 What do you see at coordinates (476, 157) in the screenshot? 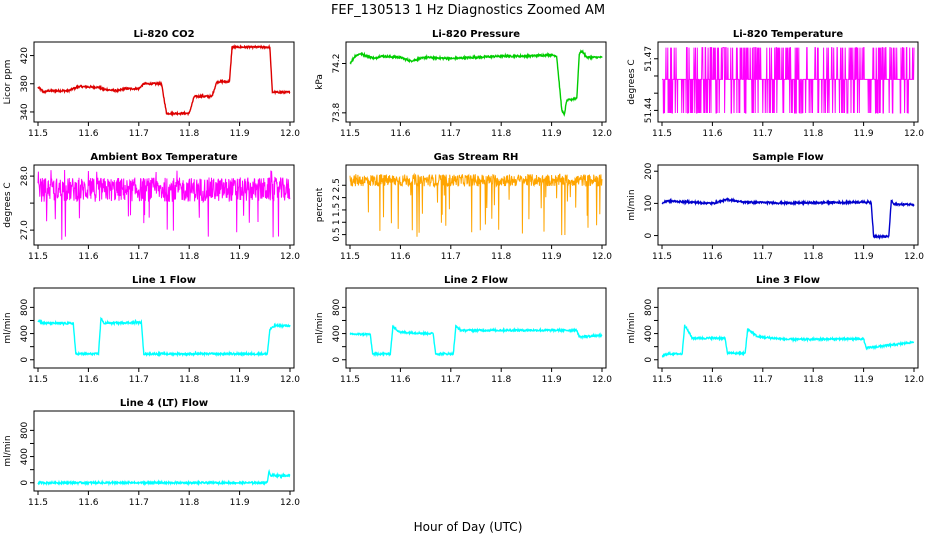
I see `panel-title: Gas Stream RH` at bounding box center [476, 157].